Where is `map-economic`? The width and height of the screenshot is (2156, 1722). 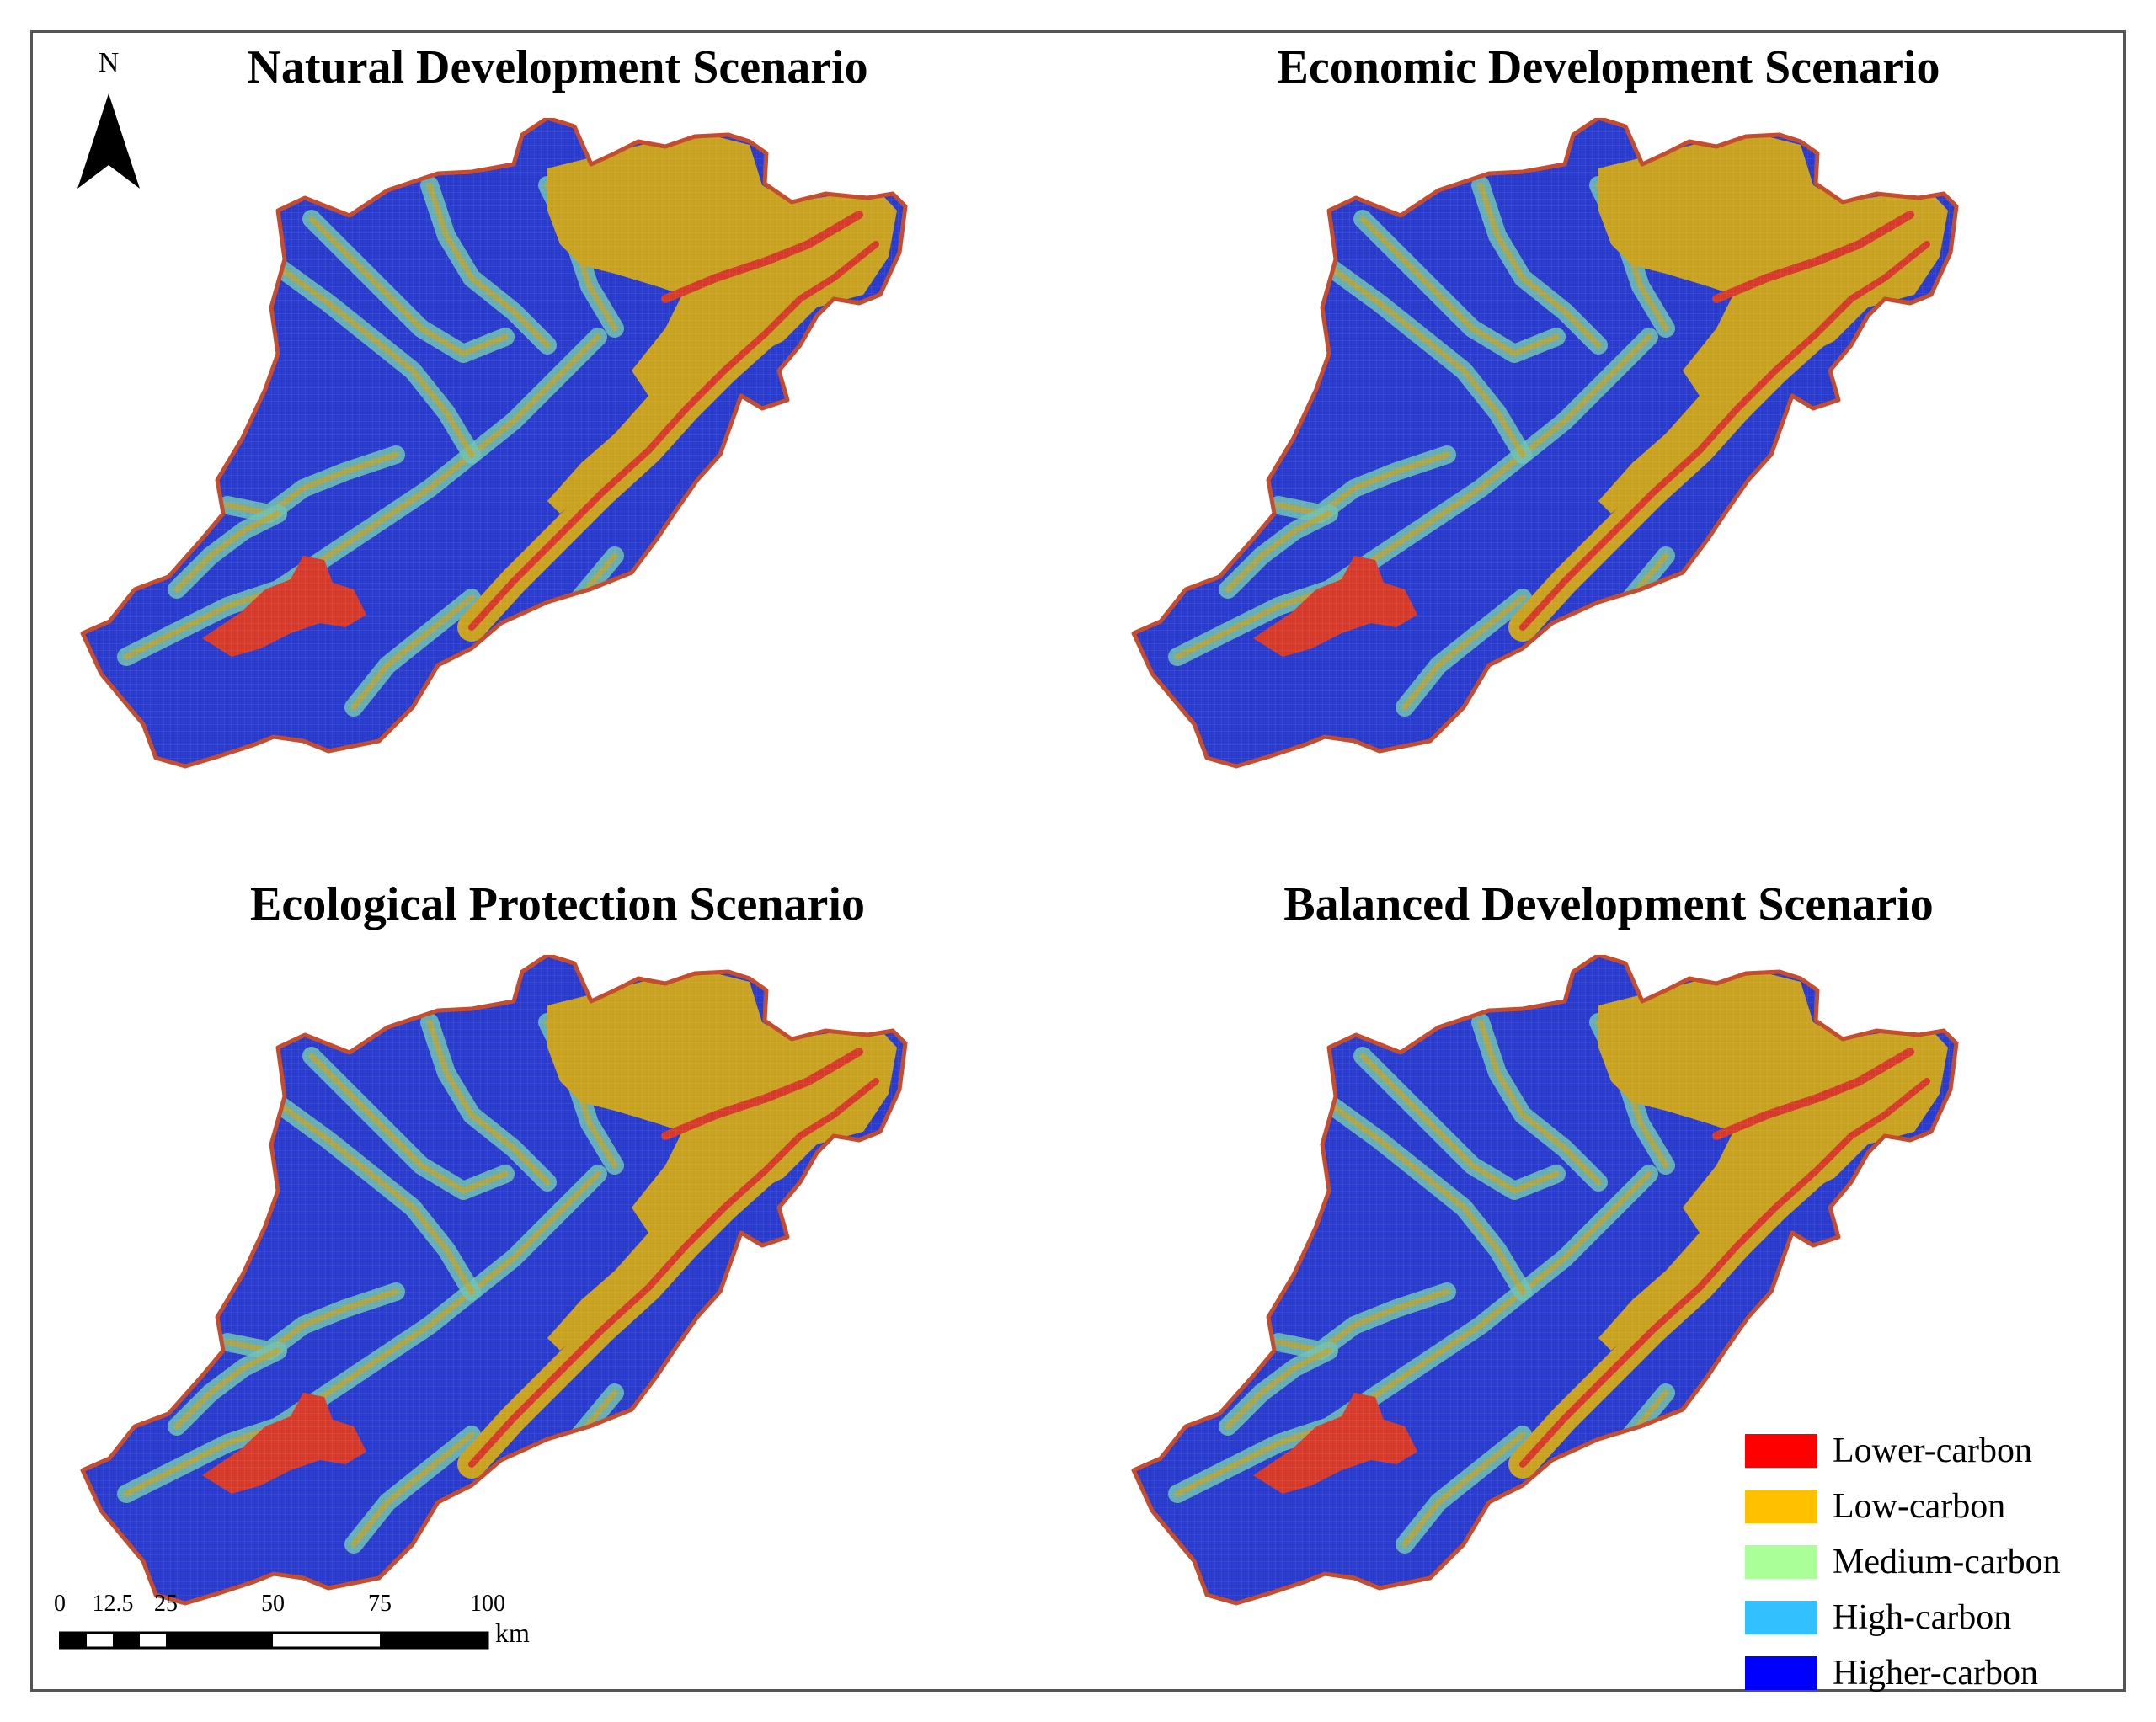 map-economic is located at coordinates (1545, 443).